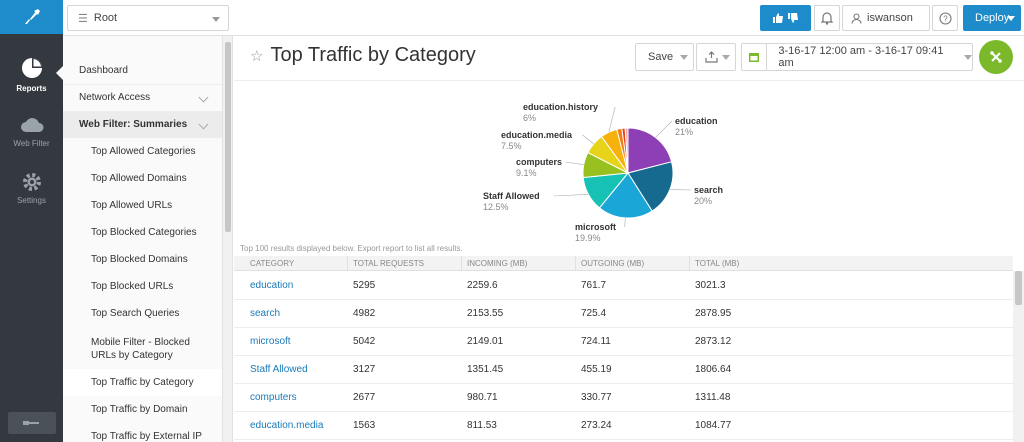  I want to click on table-scrollbar, so click(1018, 356).